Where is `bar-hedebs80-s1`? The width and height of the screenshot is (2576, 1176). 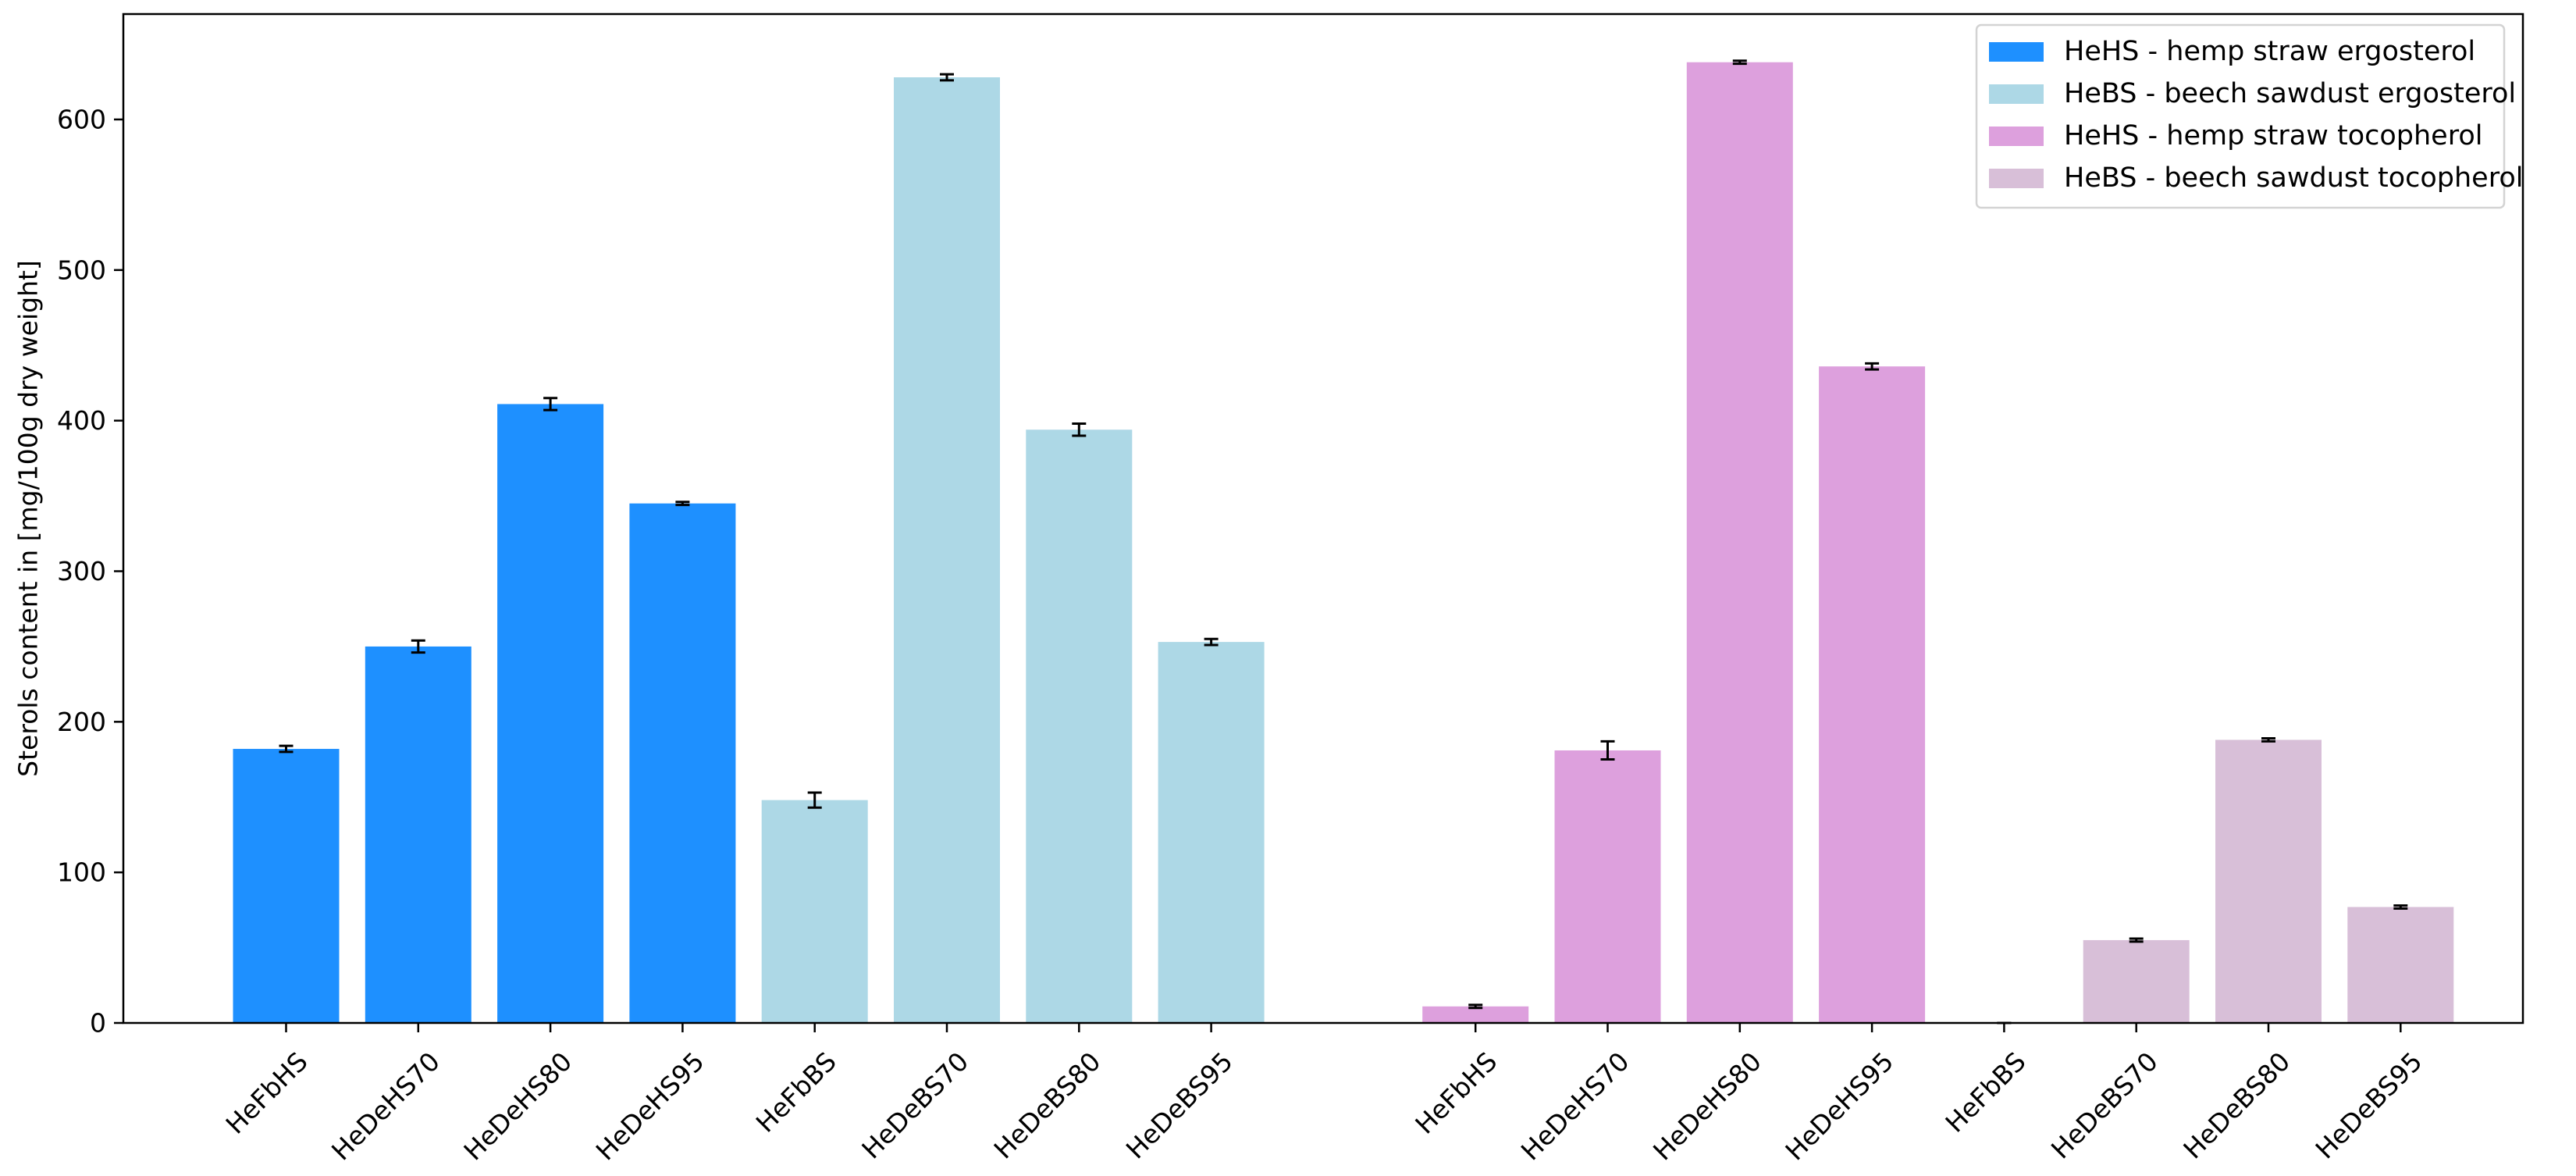 bar-hedebs80-s1 is located at coordinates (1079, 726).